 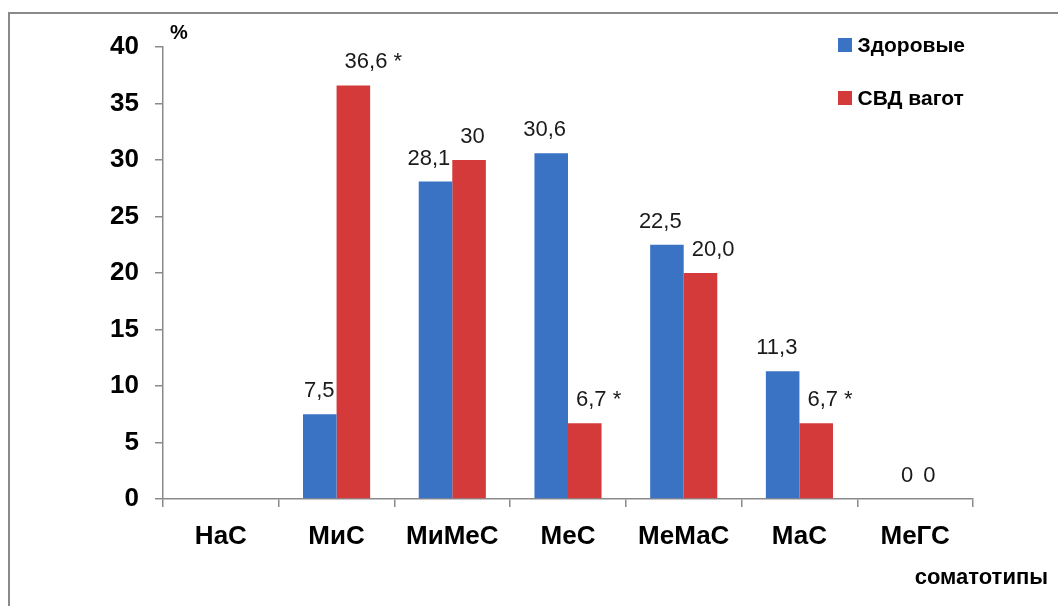 What do you see at coordinates (799, 534) in the screenshot?
I see `x-tick-label: МаС` at bounding box center [799, 534].